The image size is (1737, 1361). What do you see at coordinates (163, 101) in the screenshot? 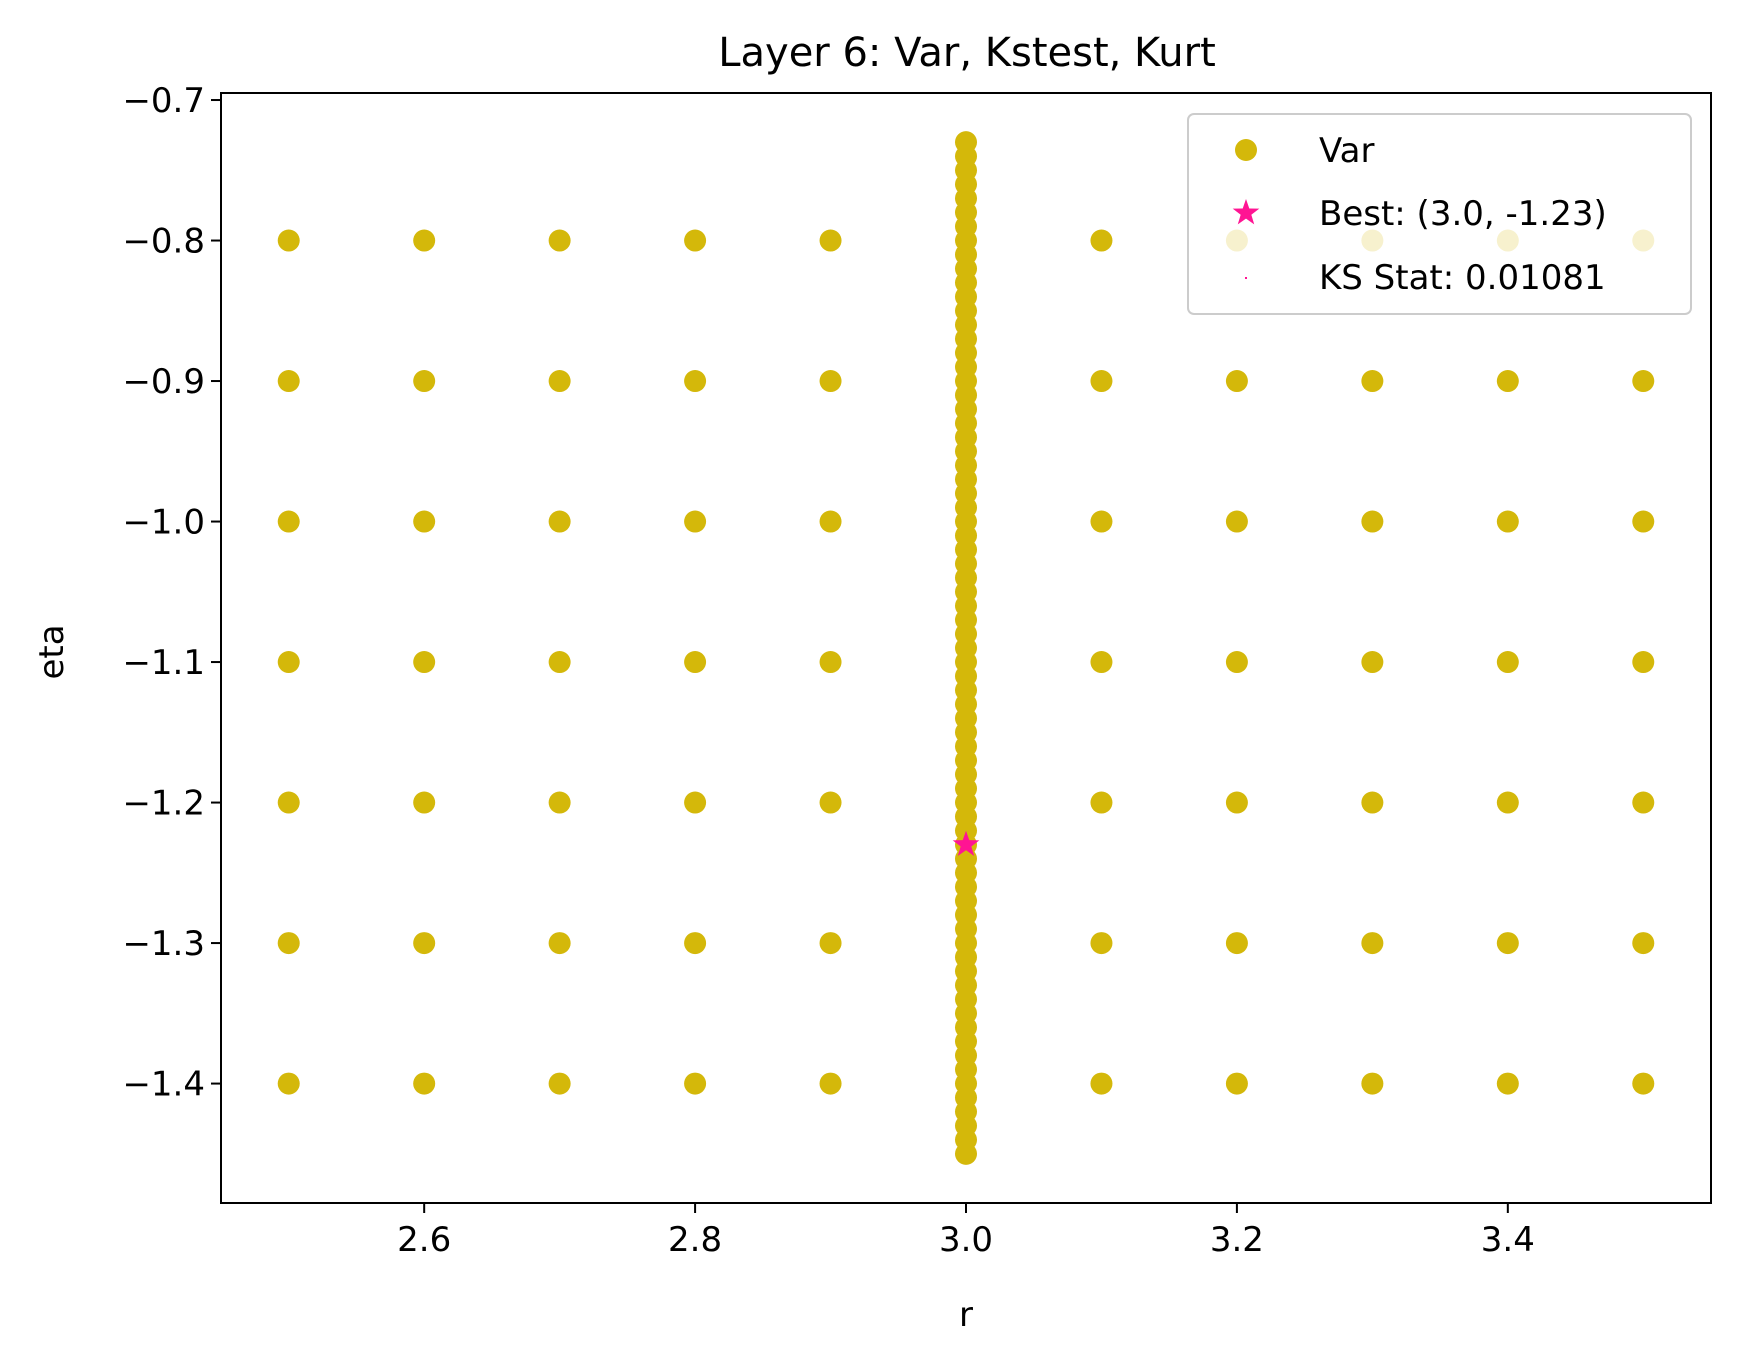
I see `y-tick-label: −0.7` at bounding box center [163, 101].